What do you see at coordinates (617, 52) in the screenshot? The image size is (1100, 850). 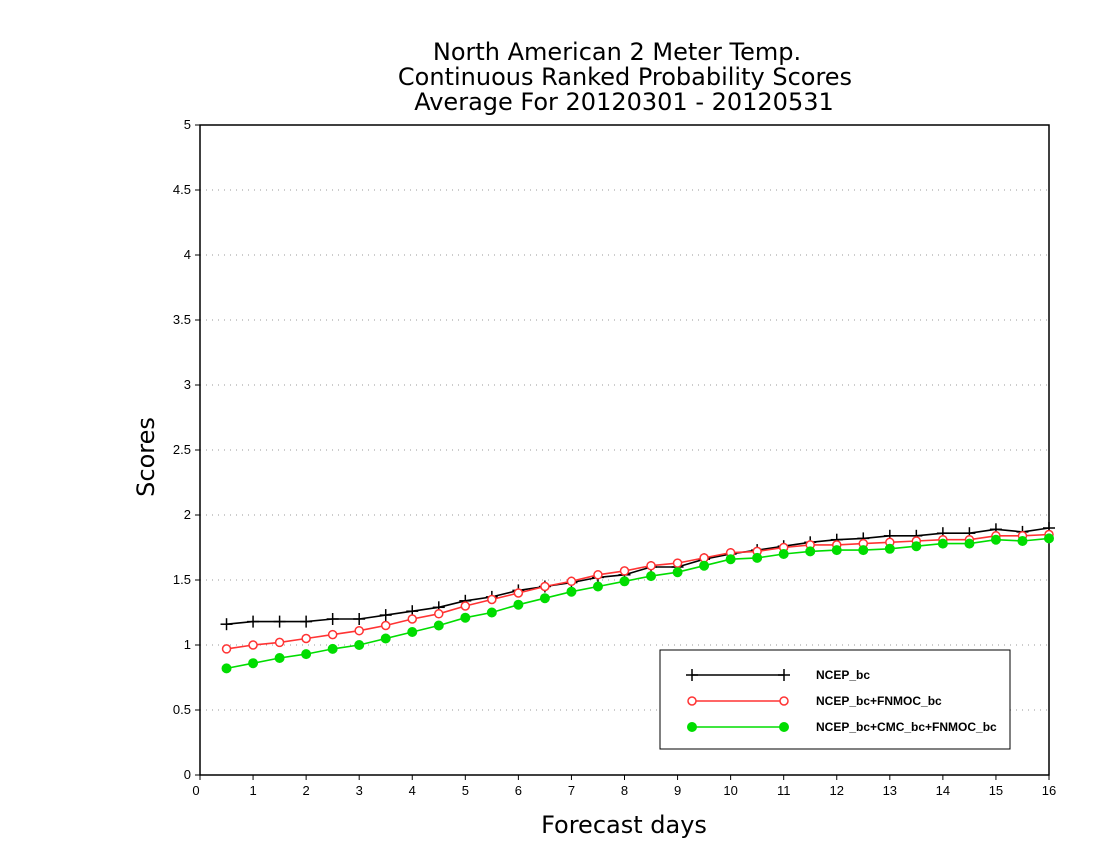 I see `chart-title-line-1: North American 2 Meter Temp.` at bounding box center [617, 52].